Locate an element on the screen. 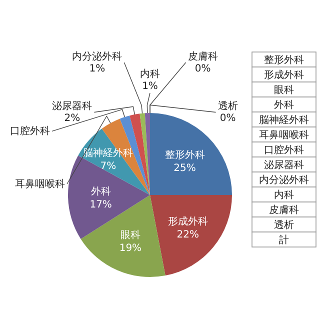 This screenshot has height=320, width=320. table: 整形外科 形成外科 眼科 外科 脳神経外科 耳鼻咽喉科 口腔外科 泌尿器科 内分泌外科 内科 皮膚科 透析 計 is located at coordinates (284, 150).